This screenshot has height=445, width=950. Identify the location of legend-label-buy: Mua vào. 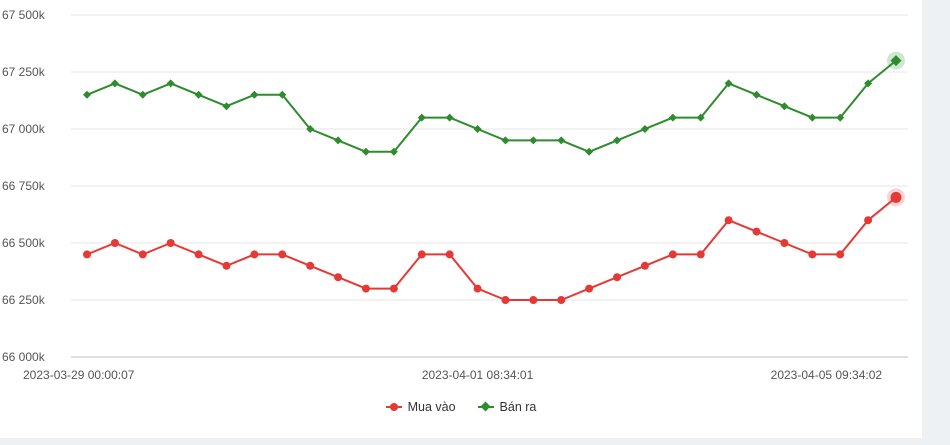
(431, 407).